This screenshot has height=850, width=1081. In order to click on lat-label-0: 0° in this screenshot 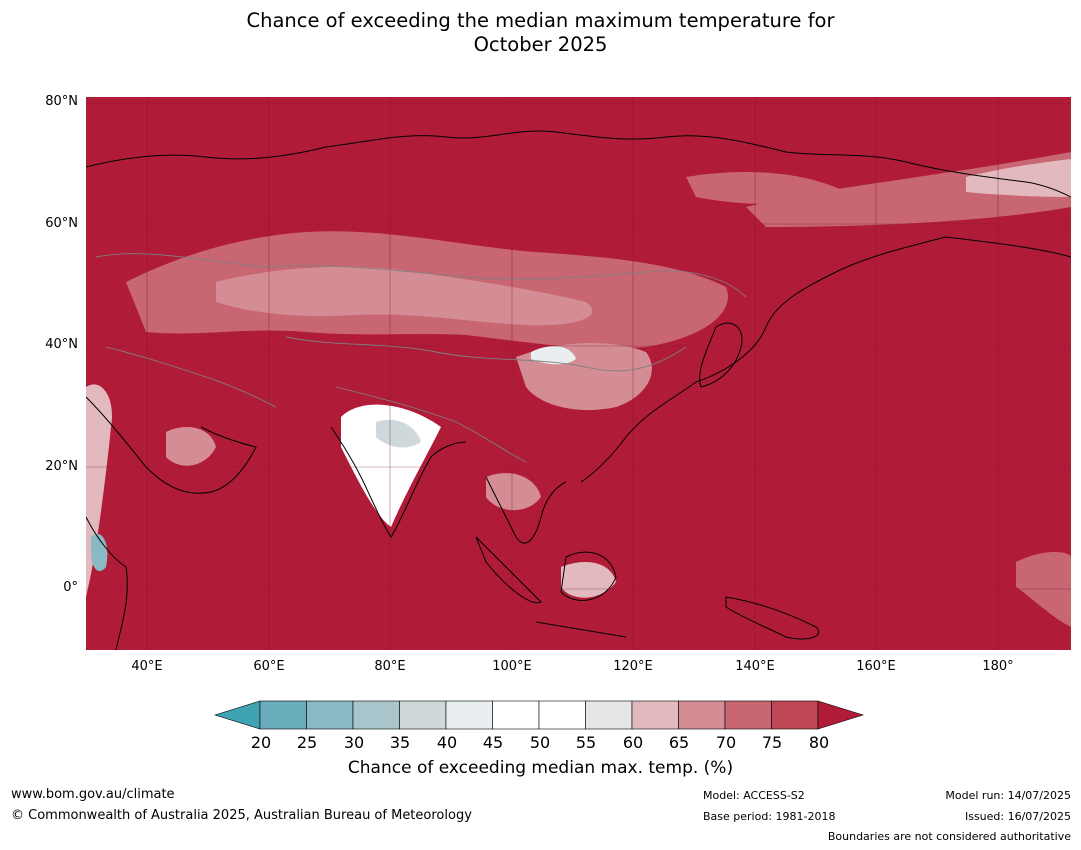, I will do `click(70, 587)`.